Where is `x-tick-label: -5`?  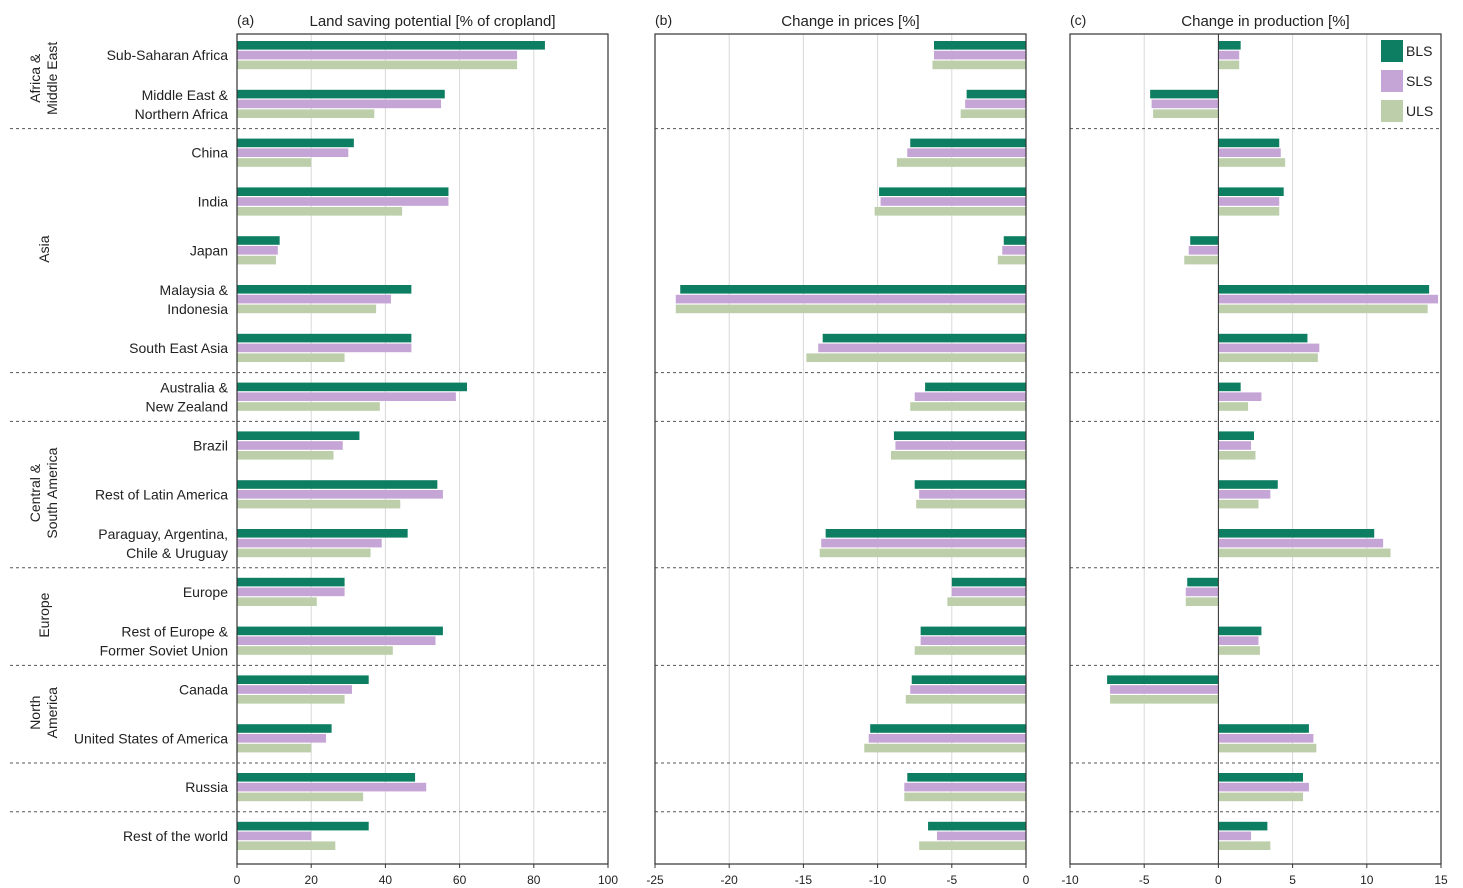
x-tick-label: -5 is located at coordinates (1144, 880).